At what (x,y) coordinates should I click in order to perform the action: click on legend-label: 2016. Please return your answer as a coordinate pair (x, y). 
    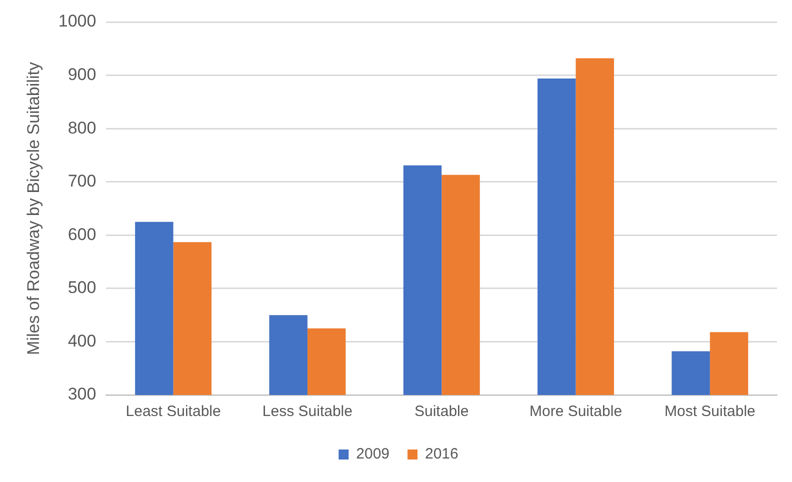
    Looking at the image, I should click on (441, 454).